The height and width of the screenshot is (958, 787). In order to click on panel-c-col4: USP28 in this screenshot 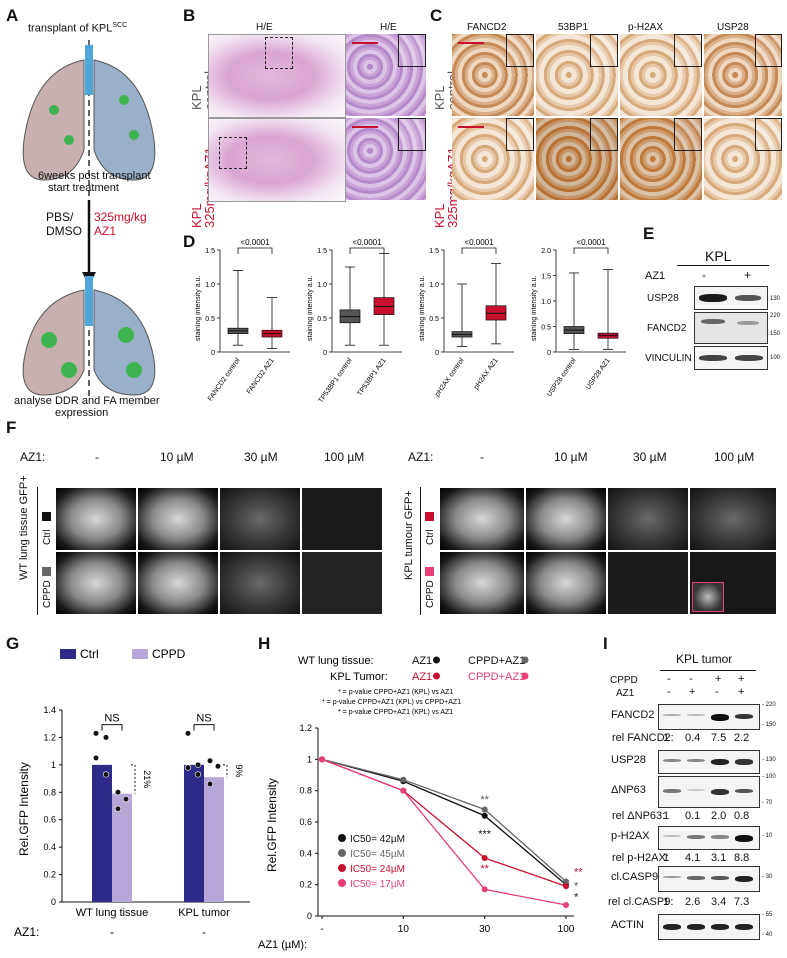, I will do `click(733, 27)`.